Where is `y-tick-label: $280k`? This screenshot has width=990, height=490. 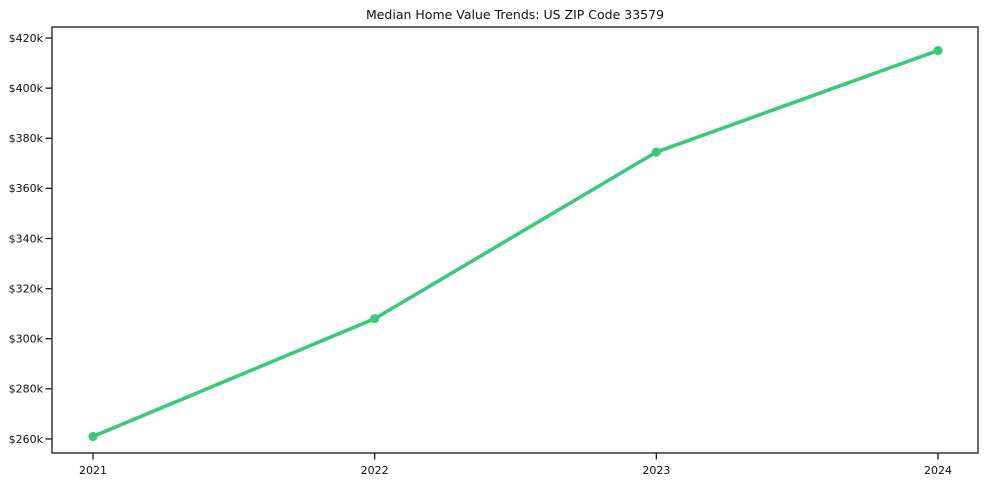 y-tick-label: $280k is located at coordinates (26, 389).